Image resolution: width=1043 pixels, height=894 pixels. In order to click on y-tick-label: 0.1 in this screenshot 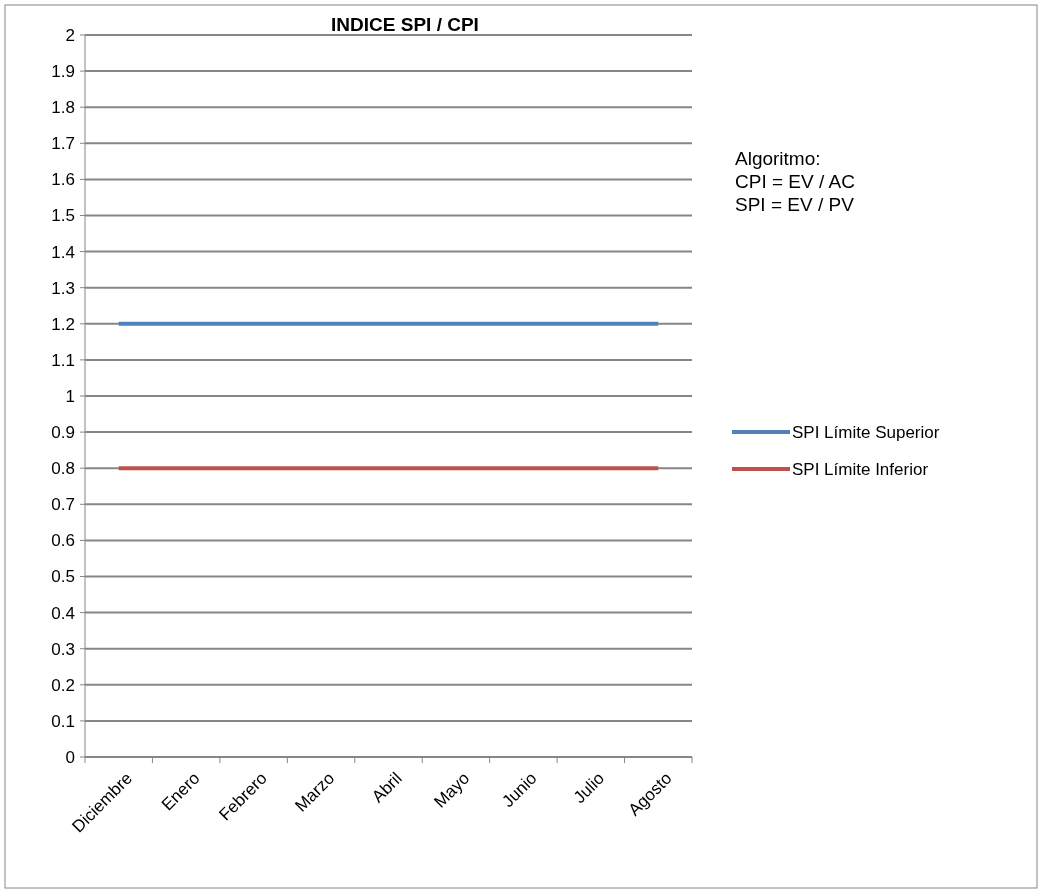, I will do `click(63, 721)`.